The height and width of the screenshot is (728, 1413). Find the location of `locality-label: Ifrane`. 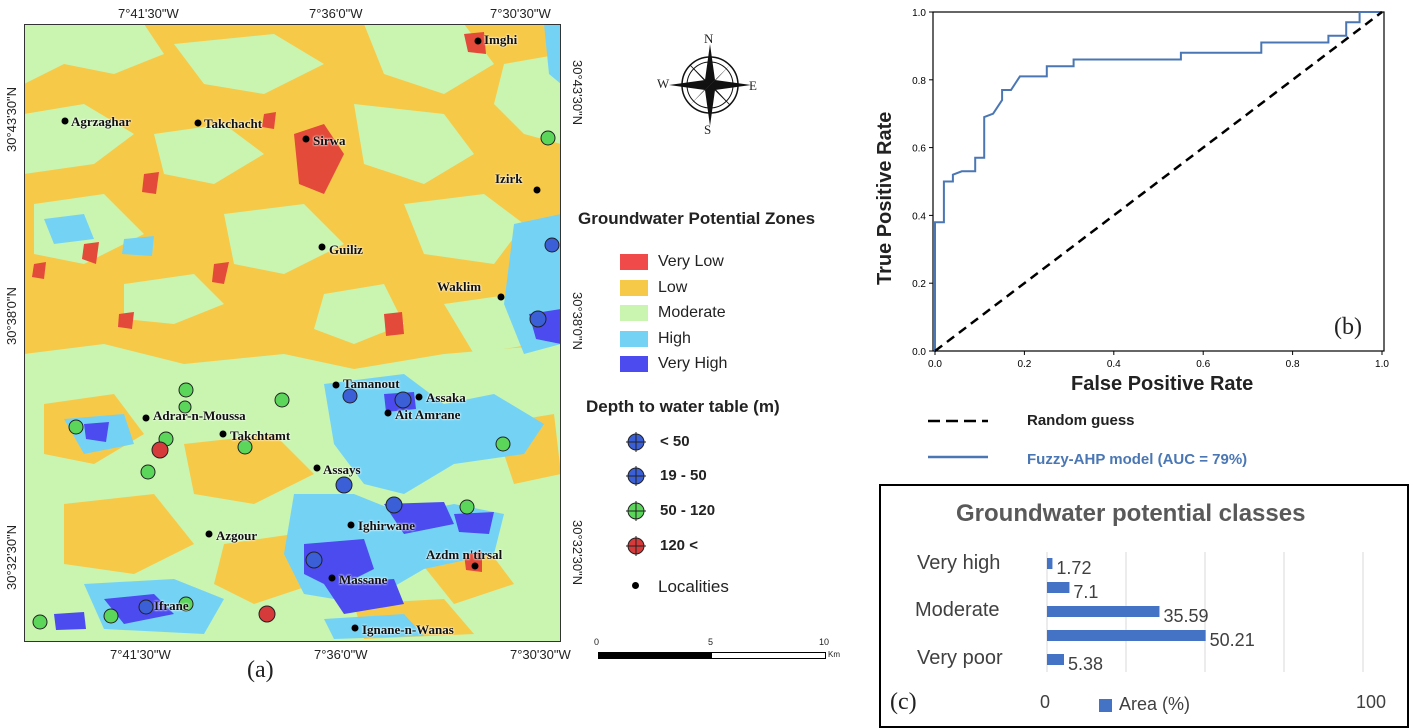

locality-label: Ifrane is located at coordinates (171, 605).